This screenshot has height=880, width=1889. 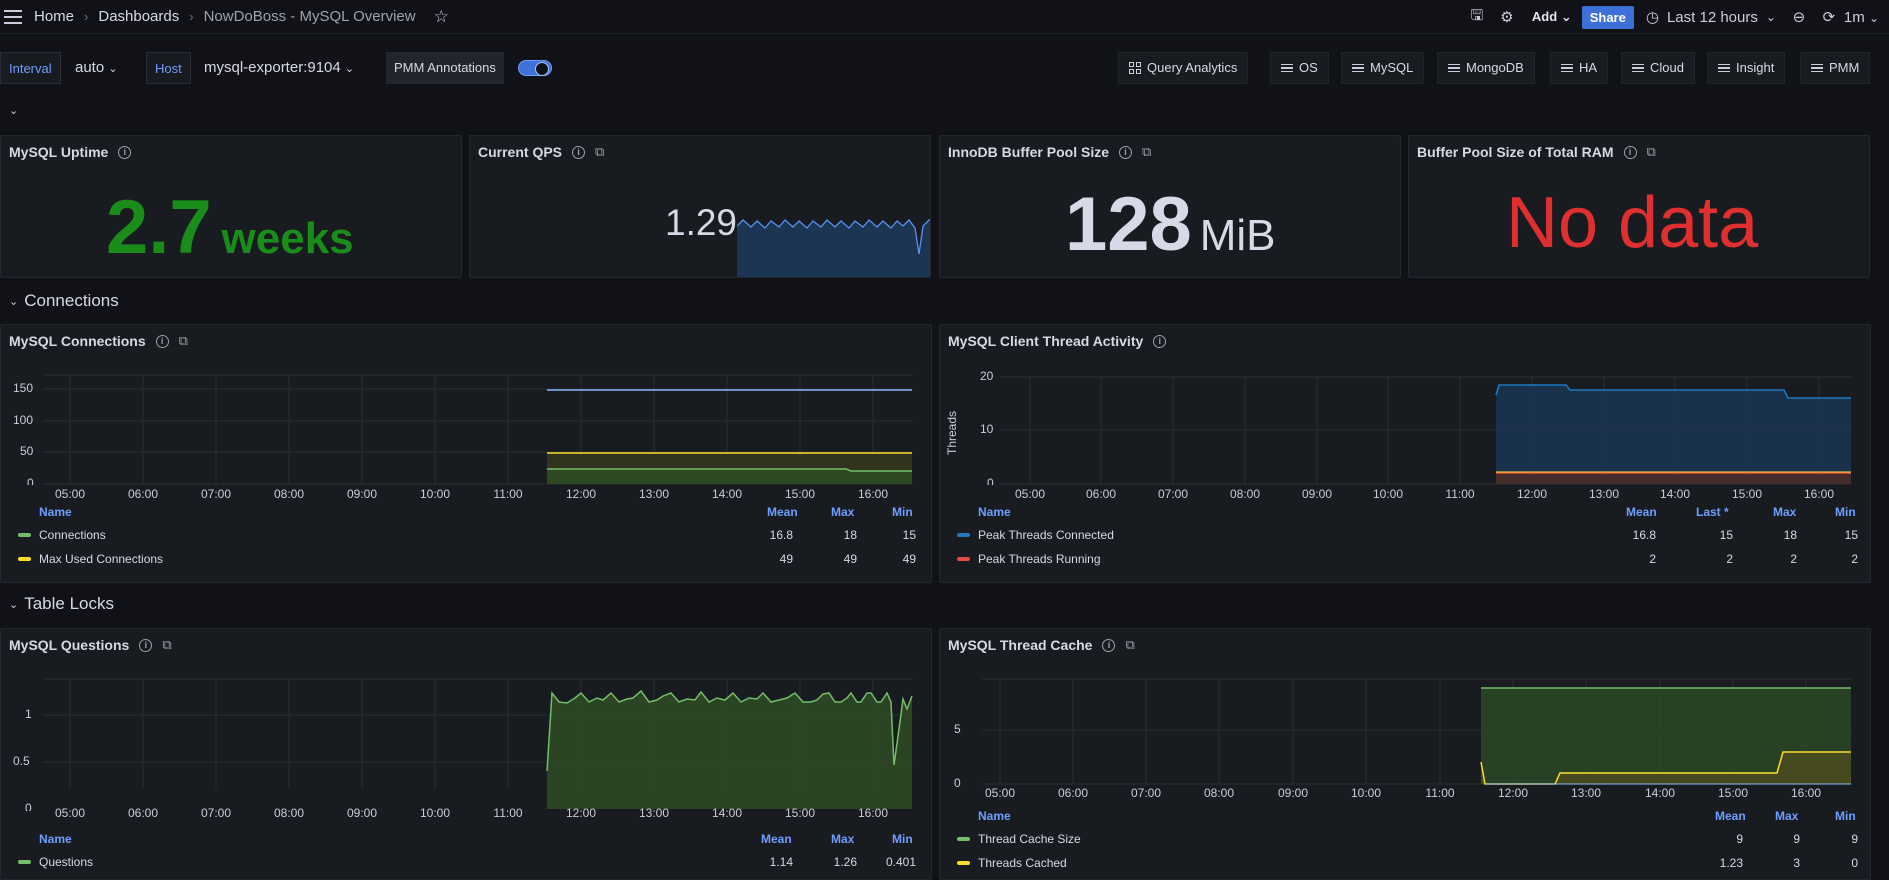 What do you see at coordinates (13, 16) in the screenshot?
I see `menu-icon` at bounding box center [13, 16].